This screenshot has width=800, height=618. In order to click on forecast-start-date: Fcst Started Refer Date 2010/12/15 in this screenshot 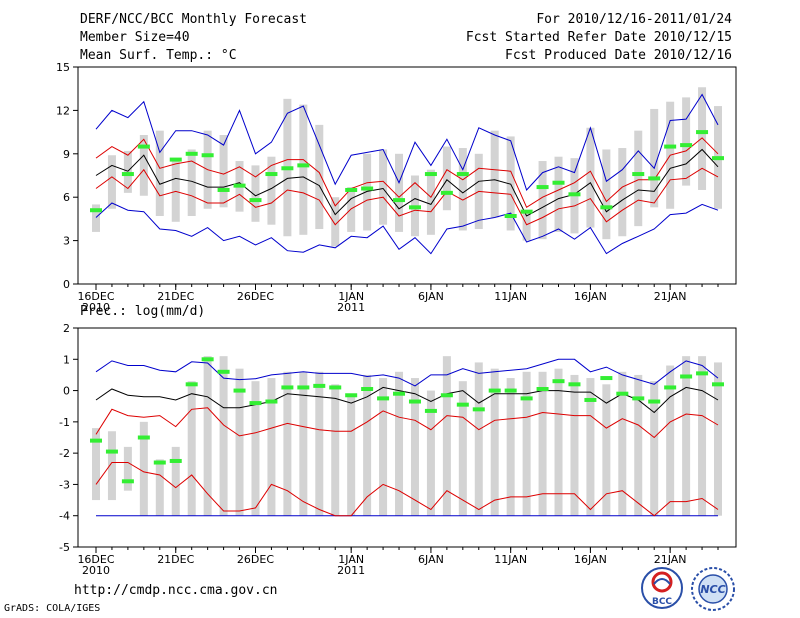, I will do `click(598, 37)`.